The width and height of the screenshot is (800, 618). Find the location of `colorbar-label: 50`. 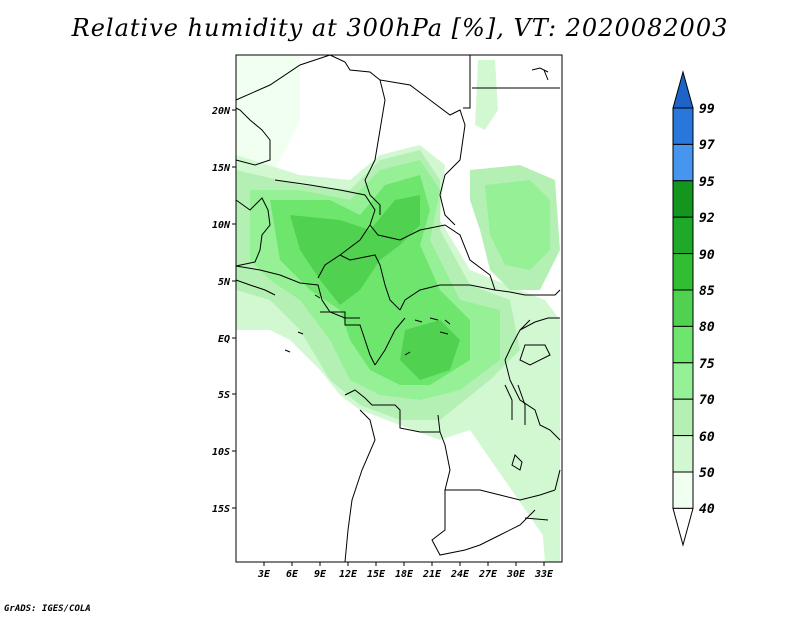

colorbar-label: 50 is located at coordinates (707, 473).